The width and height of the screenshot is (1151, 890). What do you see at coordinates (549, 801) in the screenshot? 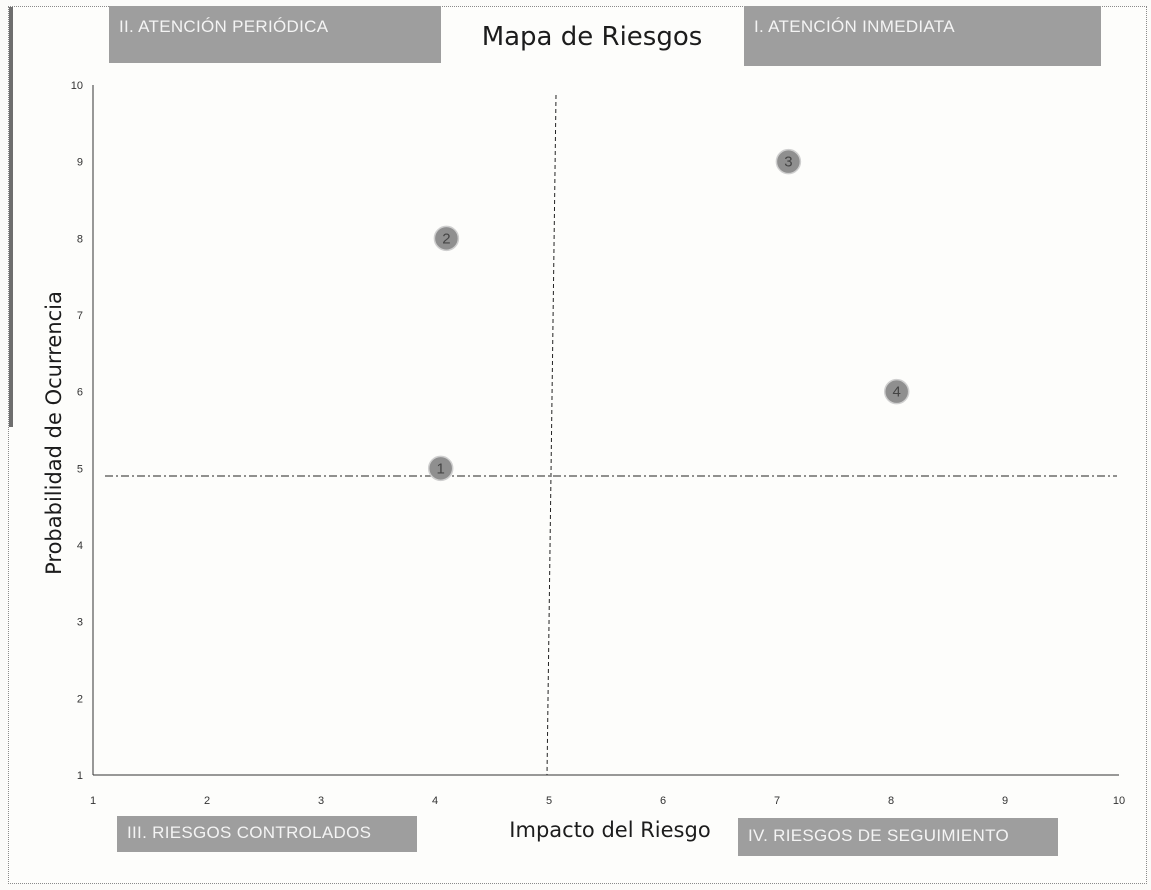
I see `x-tick-label: 5` at bounding box center [549, 801].